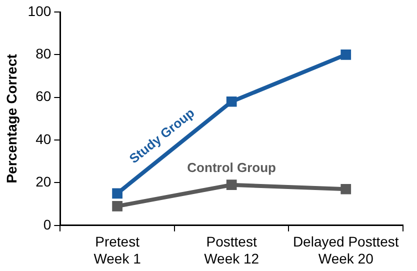 This screenshot has width=417, height=271. Describe the element at coordinates (345, 250) in the screenshot. I see `x-tick-label: Delayed Posttest Week 20` at that location.